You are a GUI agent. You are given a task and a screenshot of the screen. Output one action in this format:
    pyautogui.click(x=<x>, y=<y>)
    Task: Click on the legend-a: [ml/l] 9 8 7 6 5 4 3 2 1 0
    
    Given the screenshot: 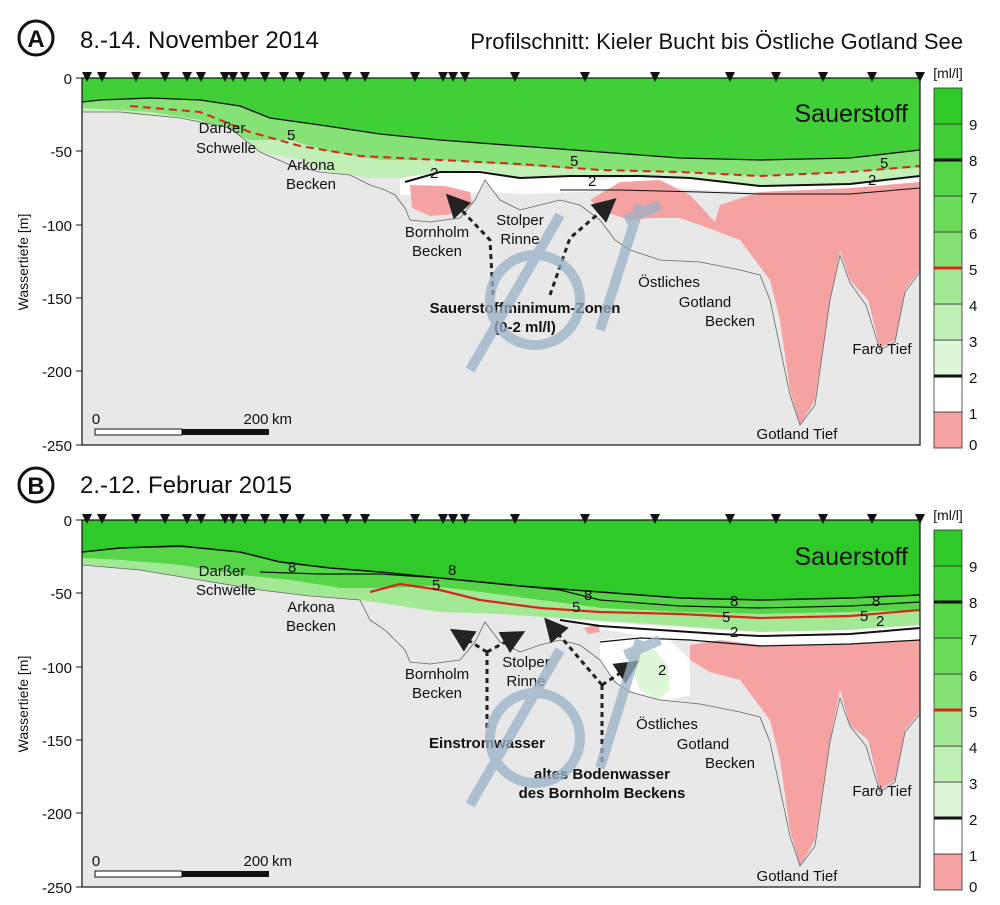 What is the action you would take?
    pyautogui.click(x=955, y=259)
    